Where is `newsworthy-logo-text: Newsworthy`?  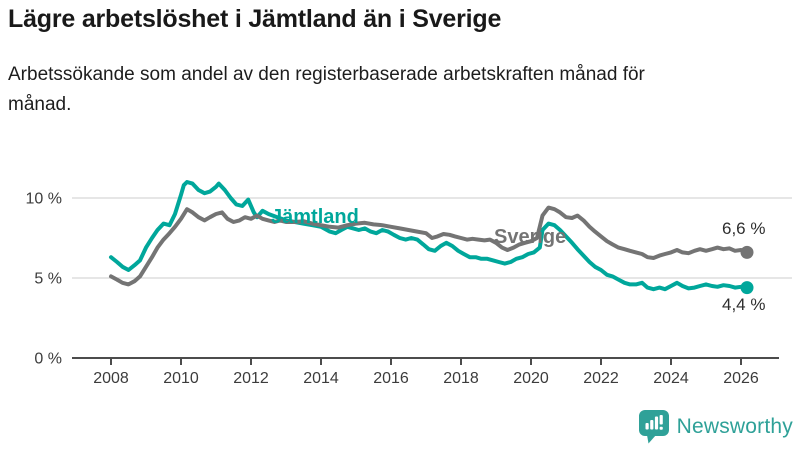 newsworthy-logo-text: Newsworthy is located at coordinates (734, 426).